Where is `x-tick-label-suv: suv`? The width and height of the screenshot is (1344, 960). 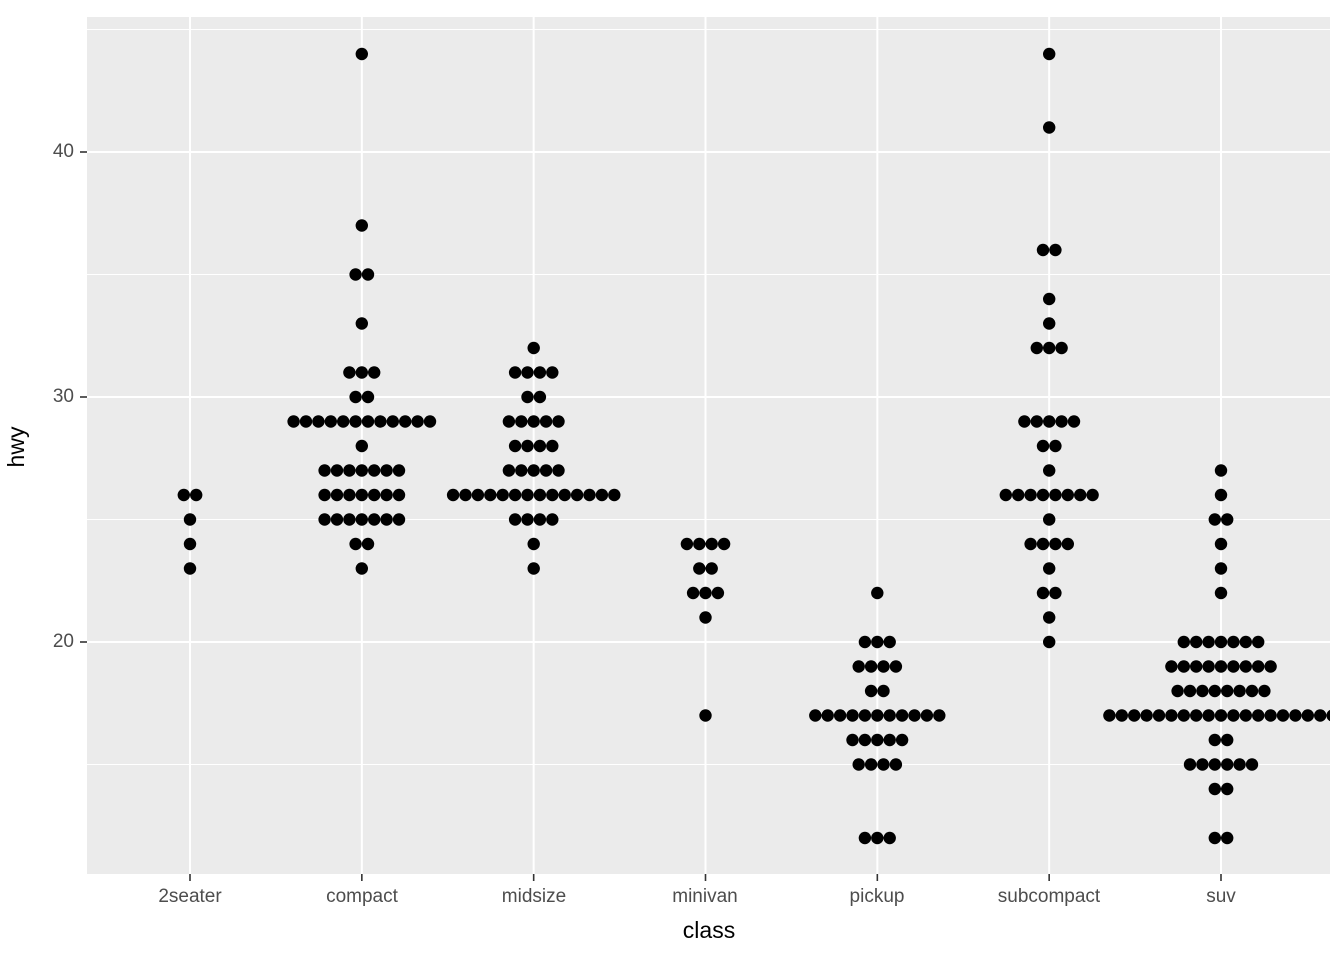 x-tick-label-suv: suv is located at coordinates (1221, 896).